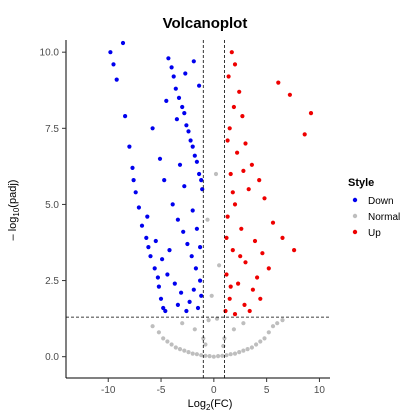 The image size is (415, 420). I want to click on y-axis-label: – log10(padj), so click(14, 210).